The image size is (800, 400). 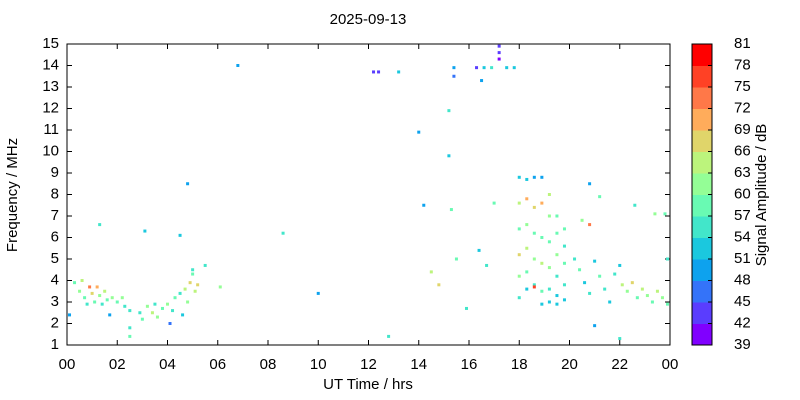 What do you see at coordinates (418, 364) in the screenshot?
I see `x-tick-label: 14` at bounding box center [418, 364].